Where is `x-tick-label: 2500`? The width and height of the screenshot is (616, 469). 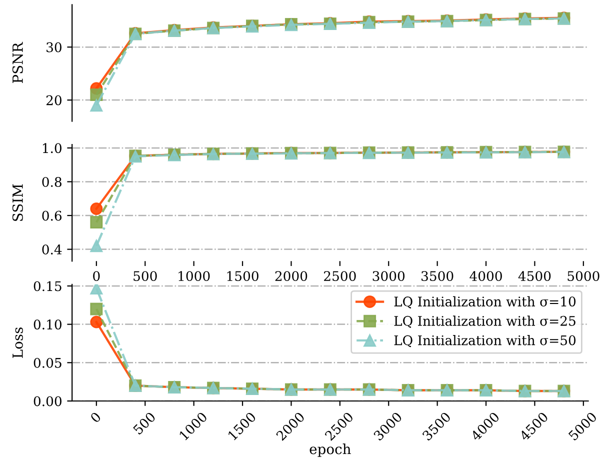
x-tick-label: 2500 is located at coordinates (340, 276).